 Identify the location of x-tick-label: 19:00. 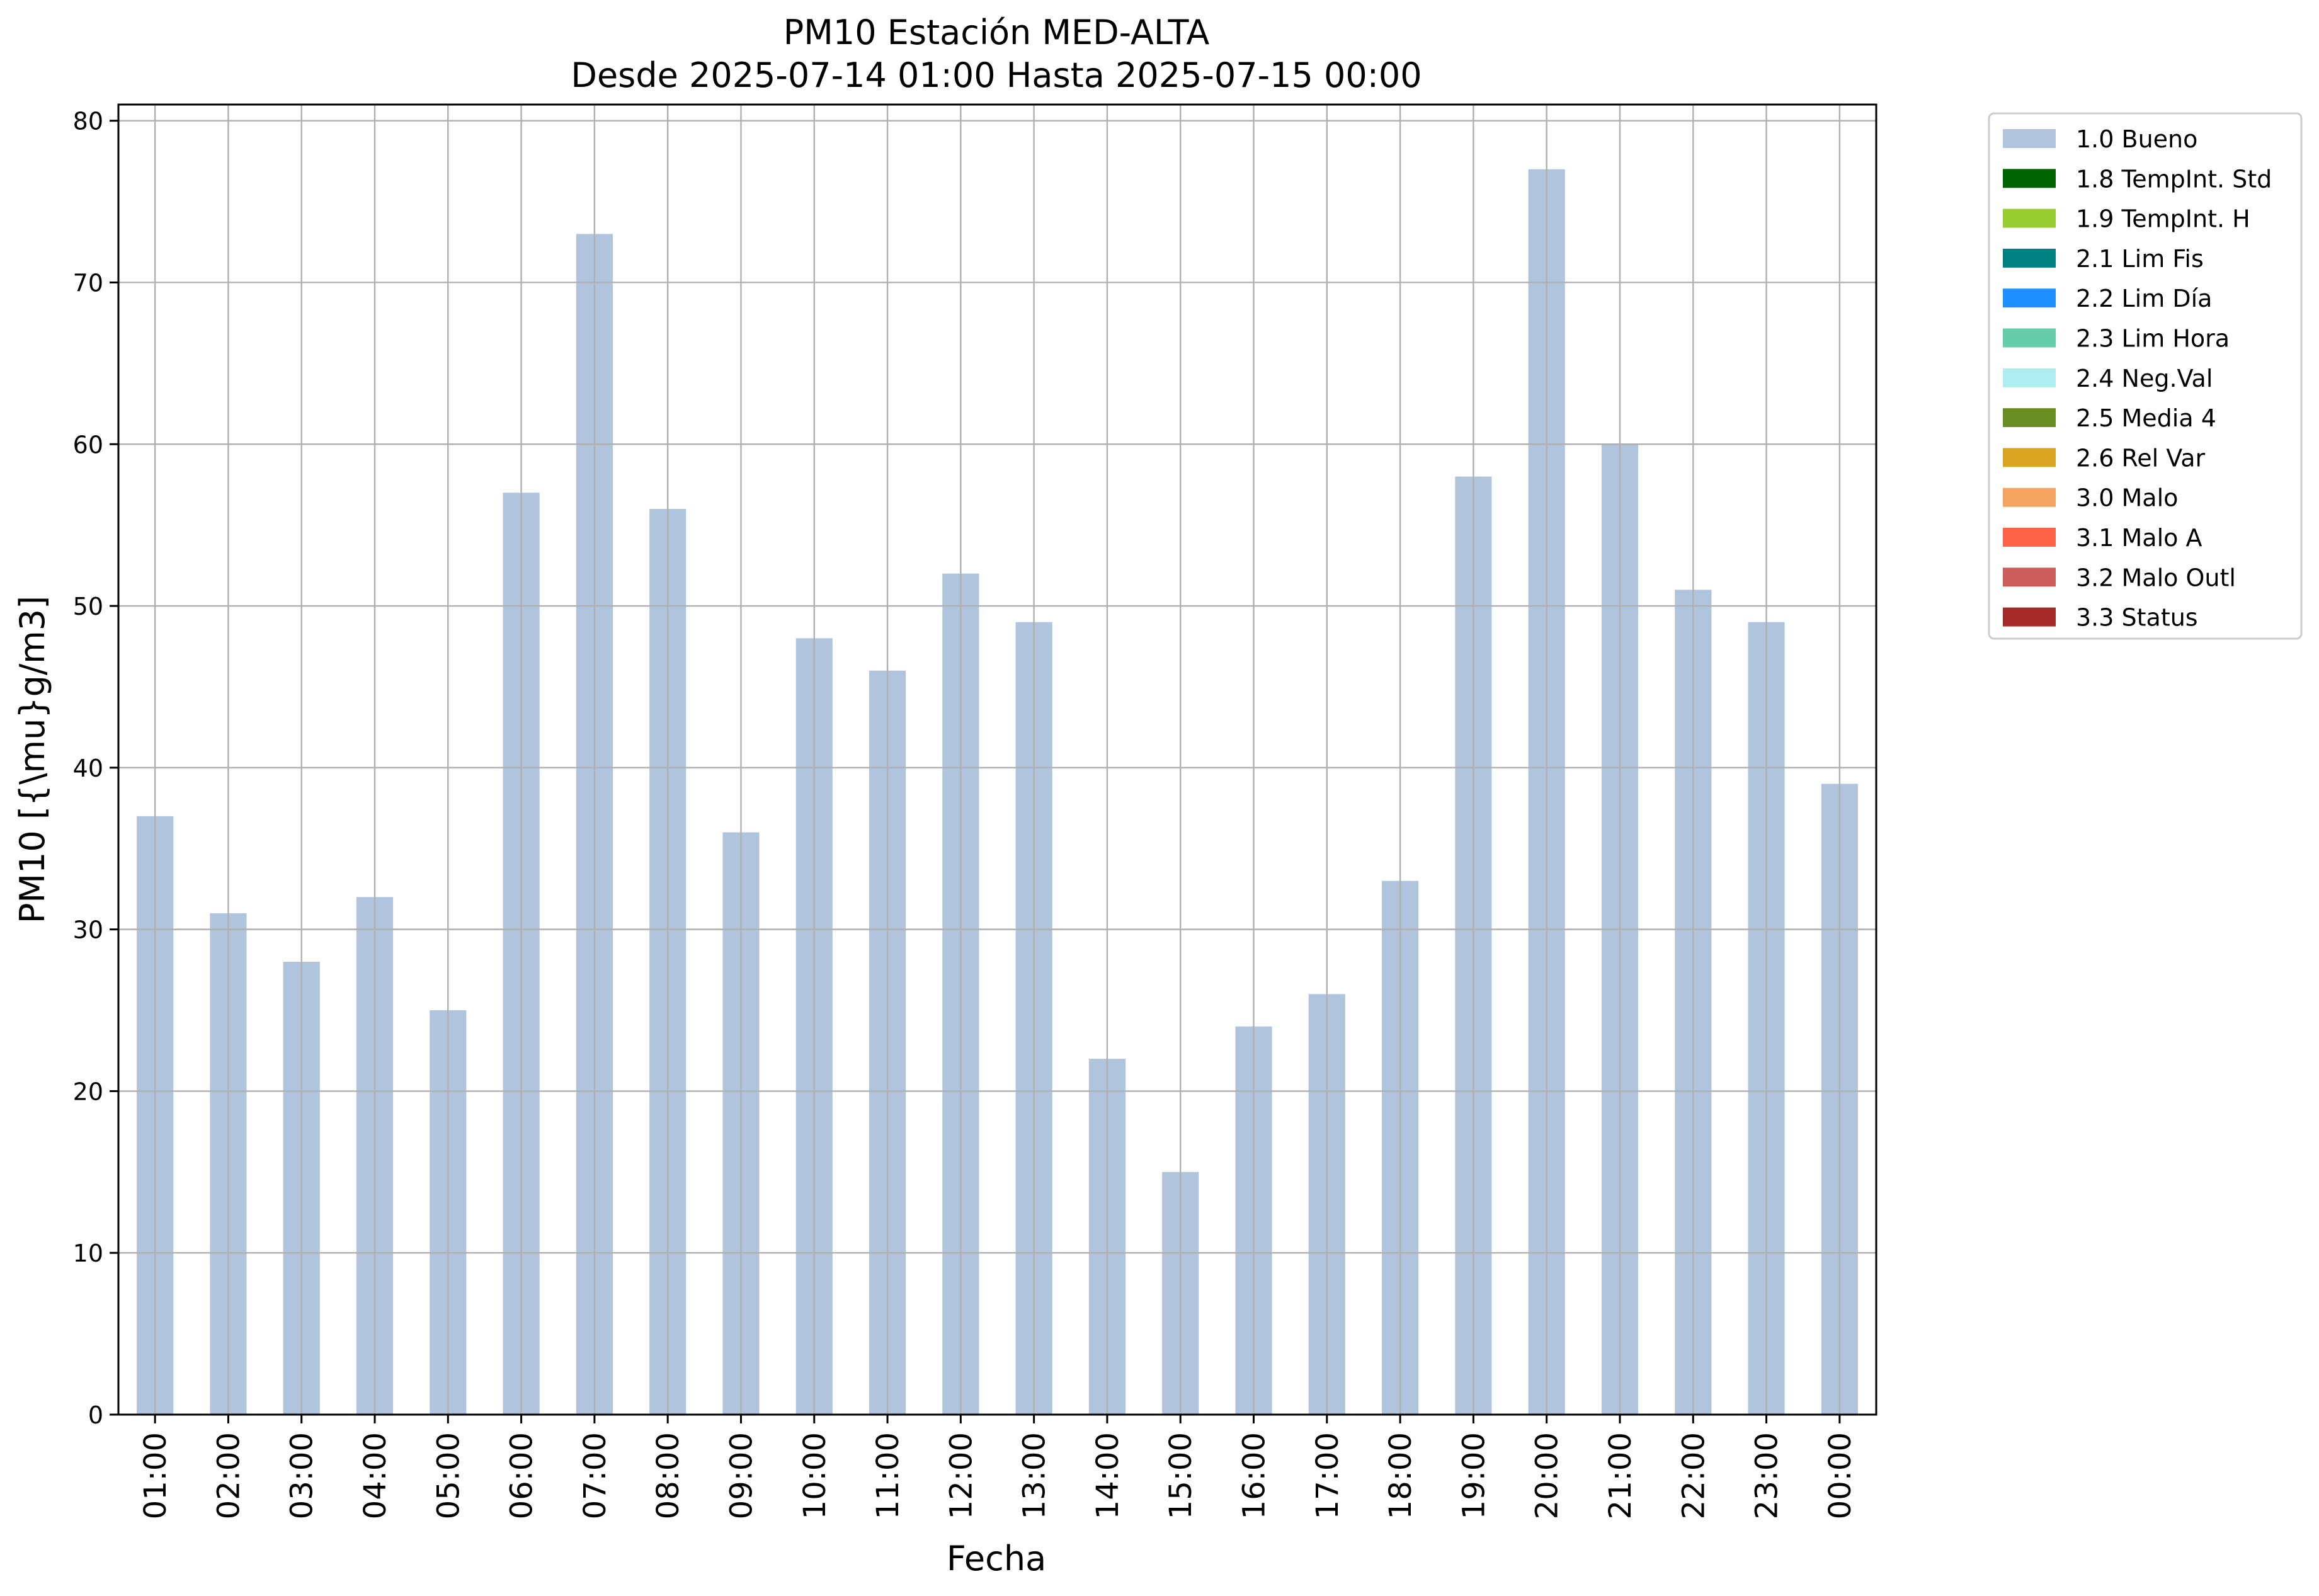
(1473, 1475).